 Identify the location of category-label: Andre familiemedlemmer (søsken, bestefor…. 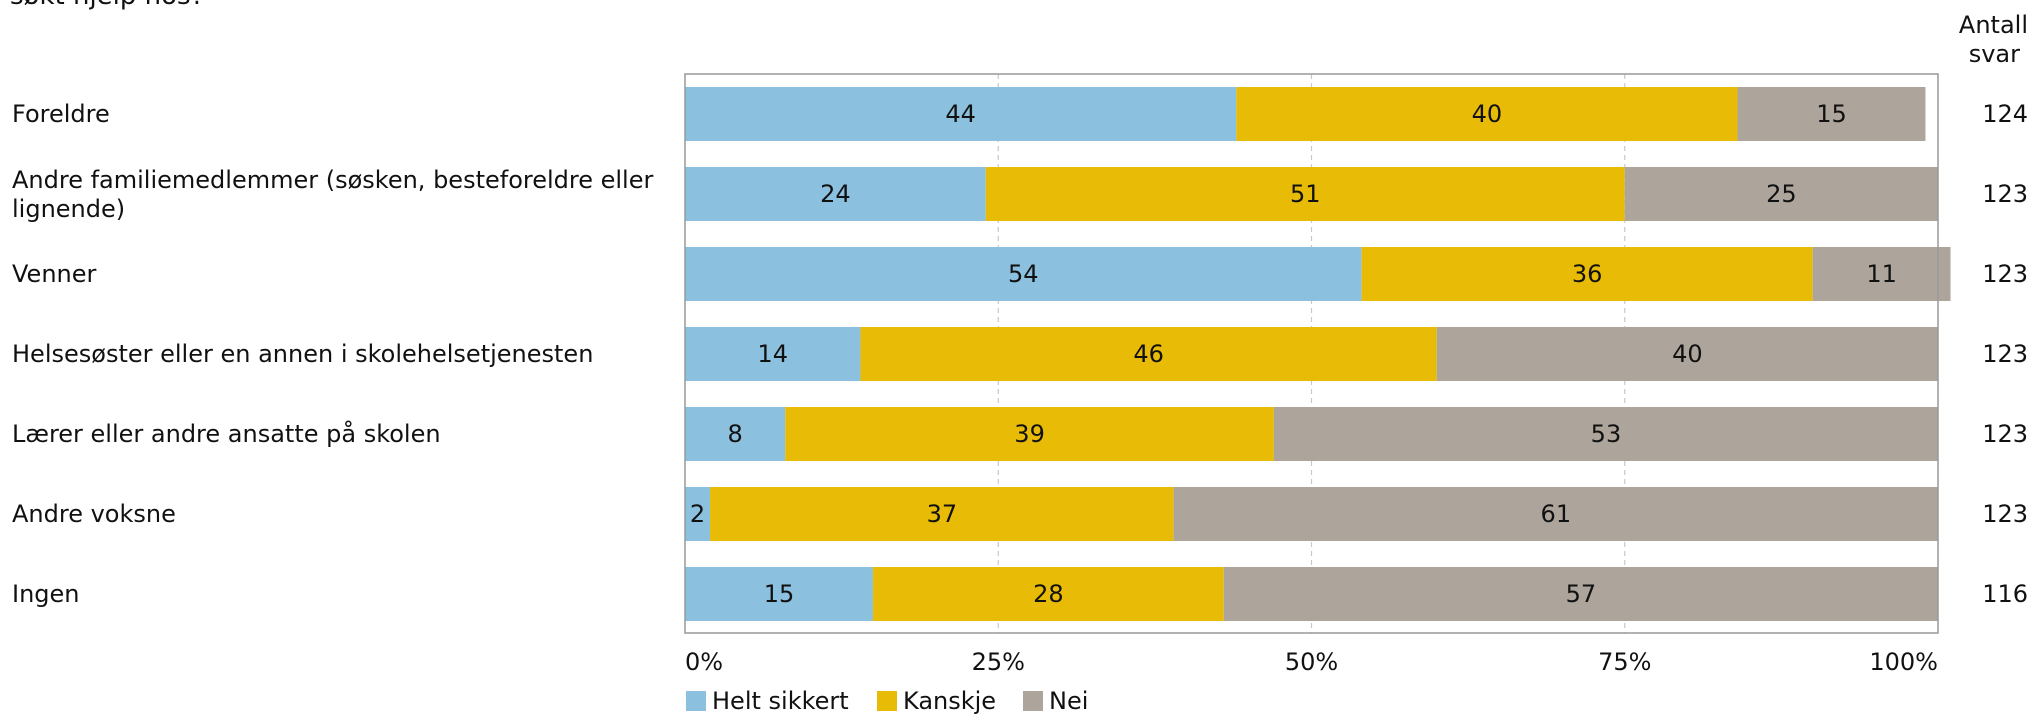
(332, 194).